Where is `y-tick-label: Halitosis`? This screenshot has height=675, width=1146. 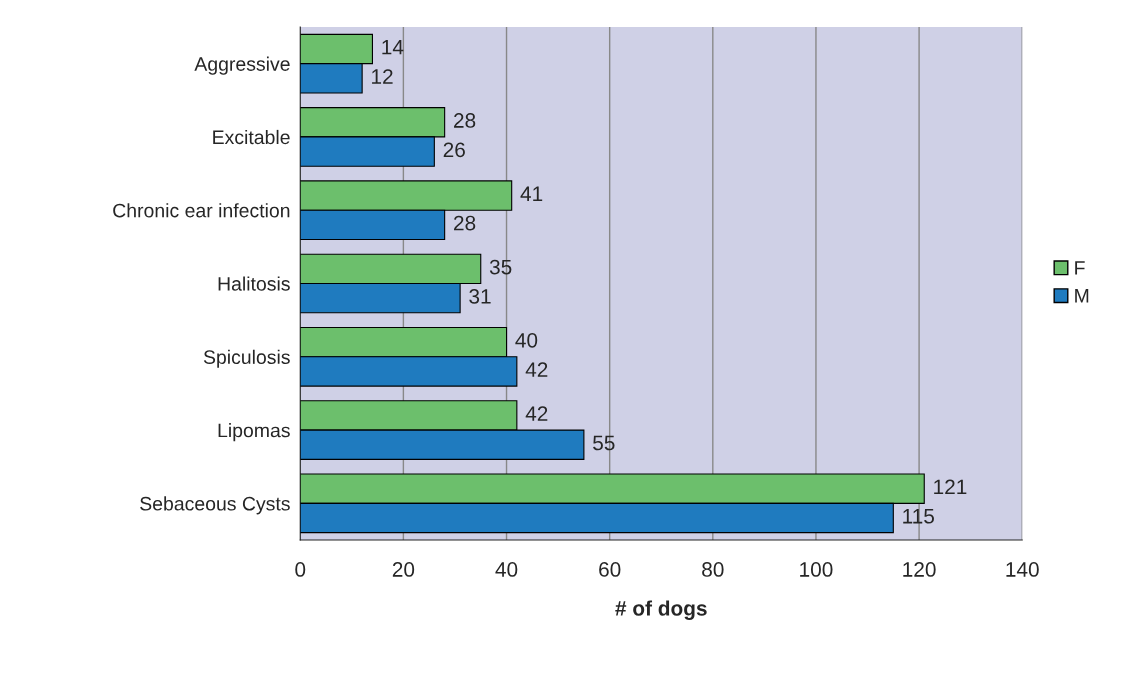 y-tick-label: Halitosis is located at coordinates (254, 283).